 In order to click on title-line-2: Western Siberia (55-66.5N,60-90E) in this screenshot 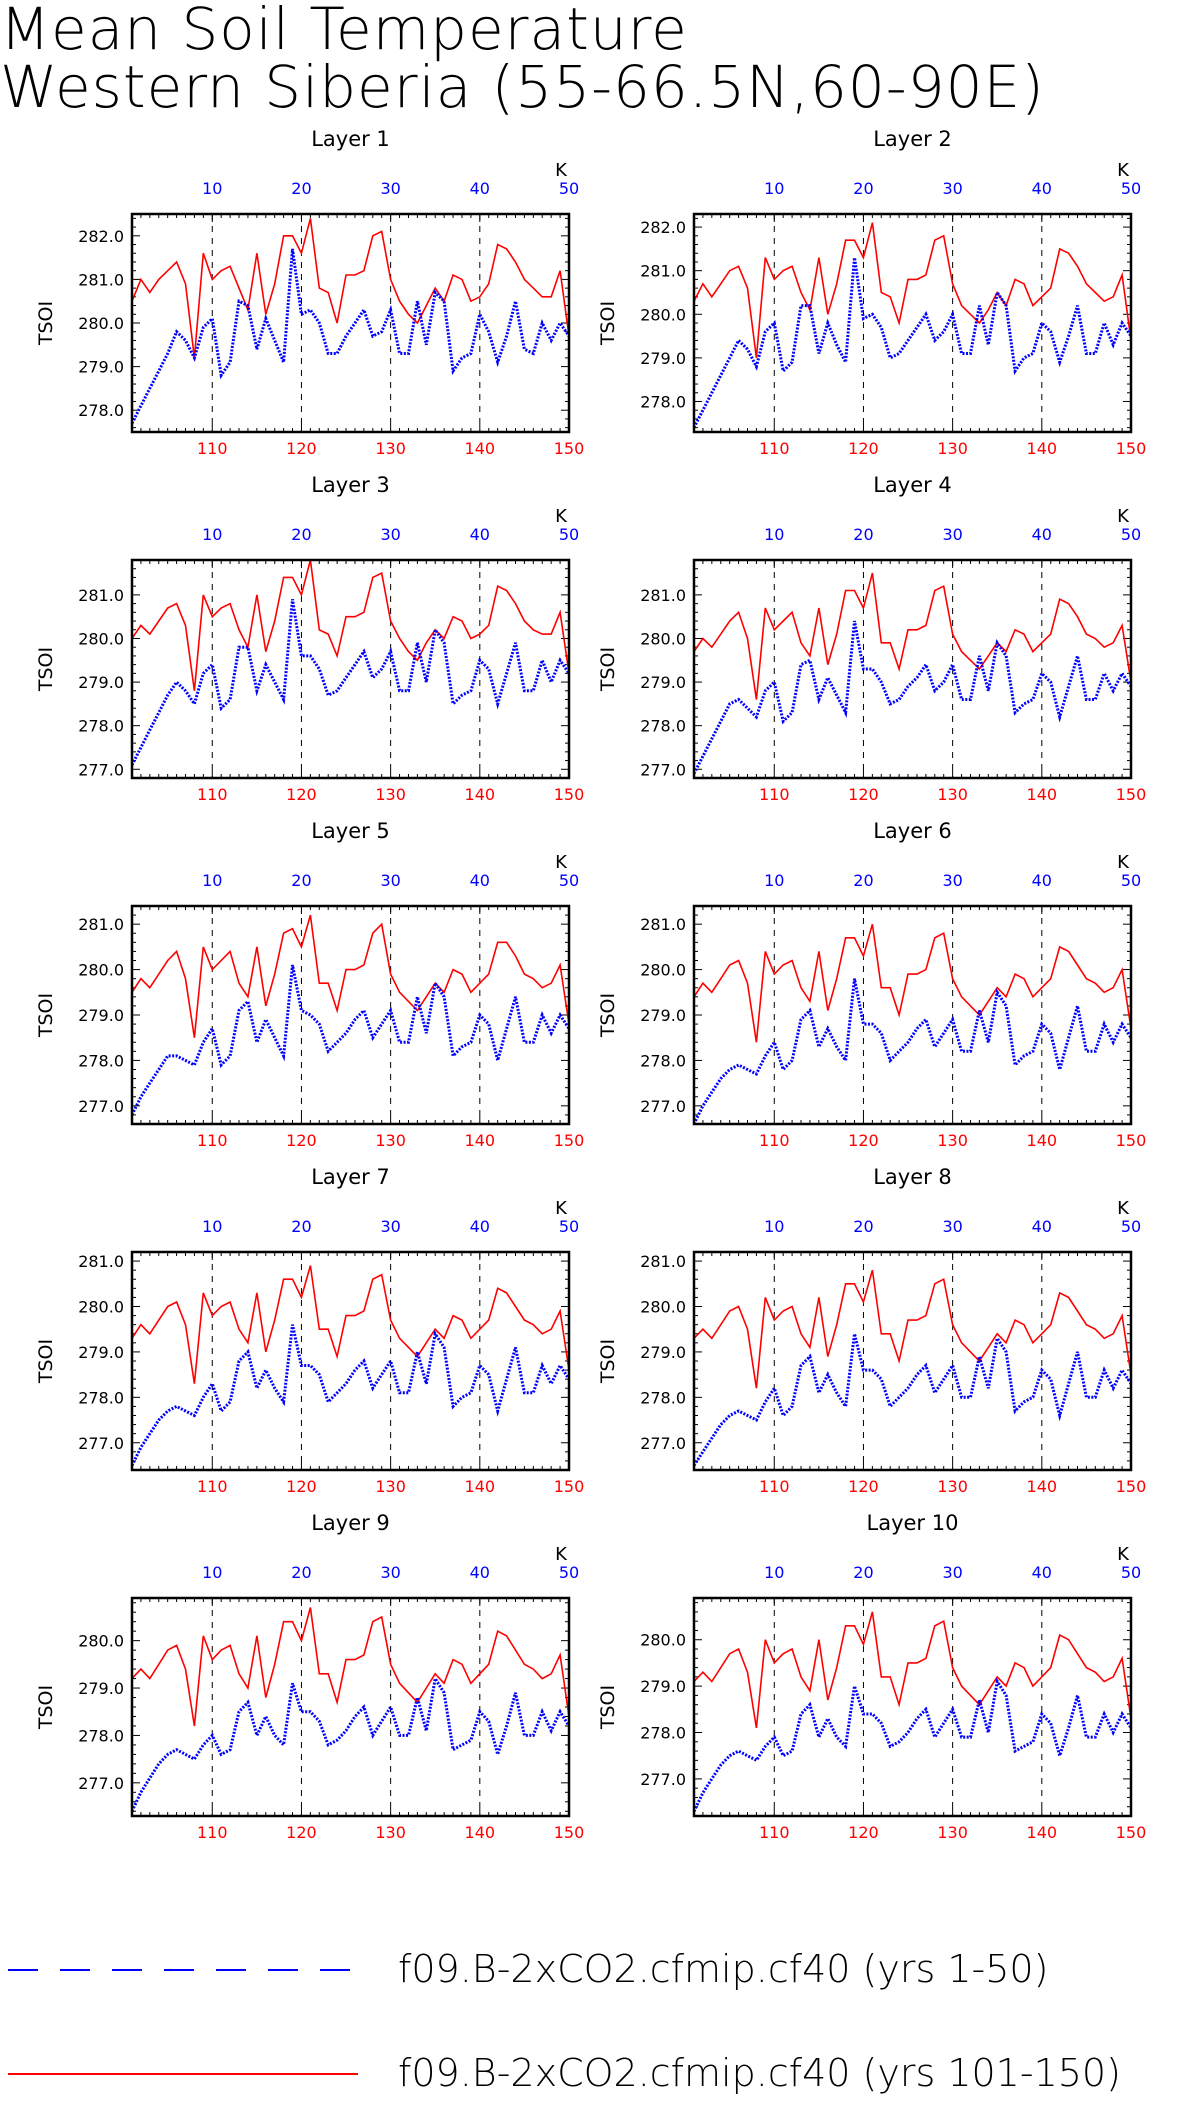, I will do `click(522, 87)`.